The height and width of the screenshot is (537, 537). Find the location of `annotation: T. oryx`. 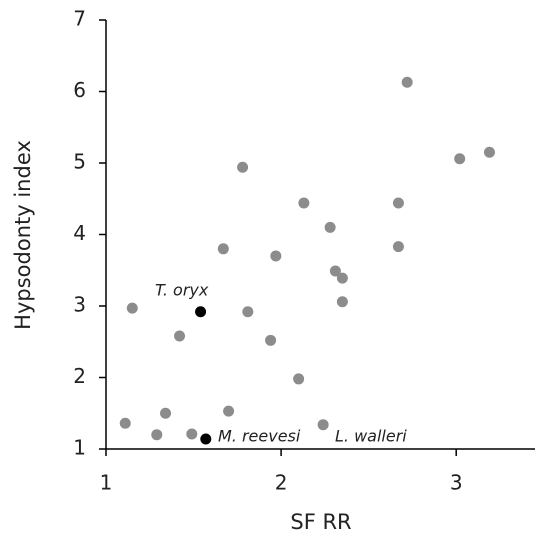

annotation: T. oryx is located at coordinates (182, 290).